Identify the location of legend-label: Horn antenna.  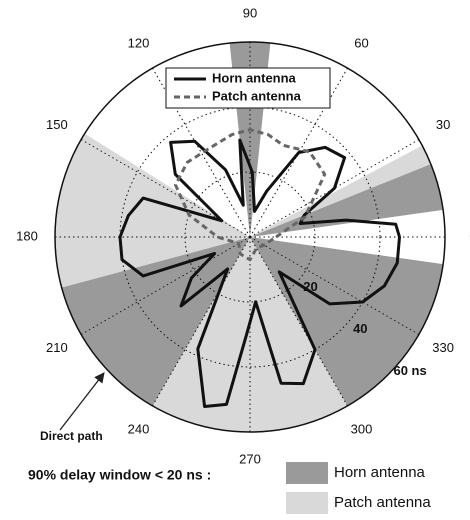
(254, 77).